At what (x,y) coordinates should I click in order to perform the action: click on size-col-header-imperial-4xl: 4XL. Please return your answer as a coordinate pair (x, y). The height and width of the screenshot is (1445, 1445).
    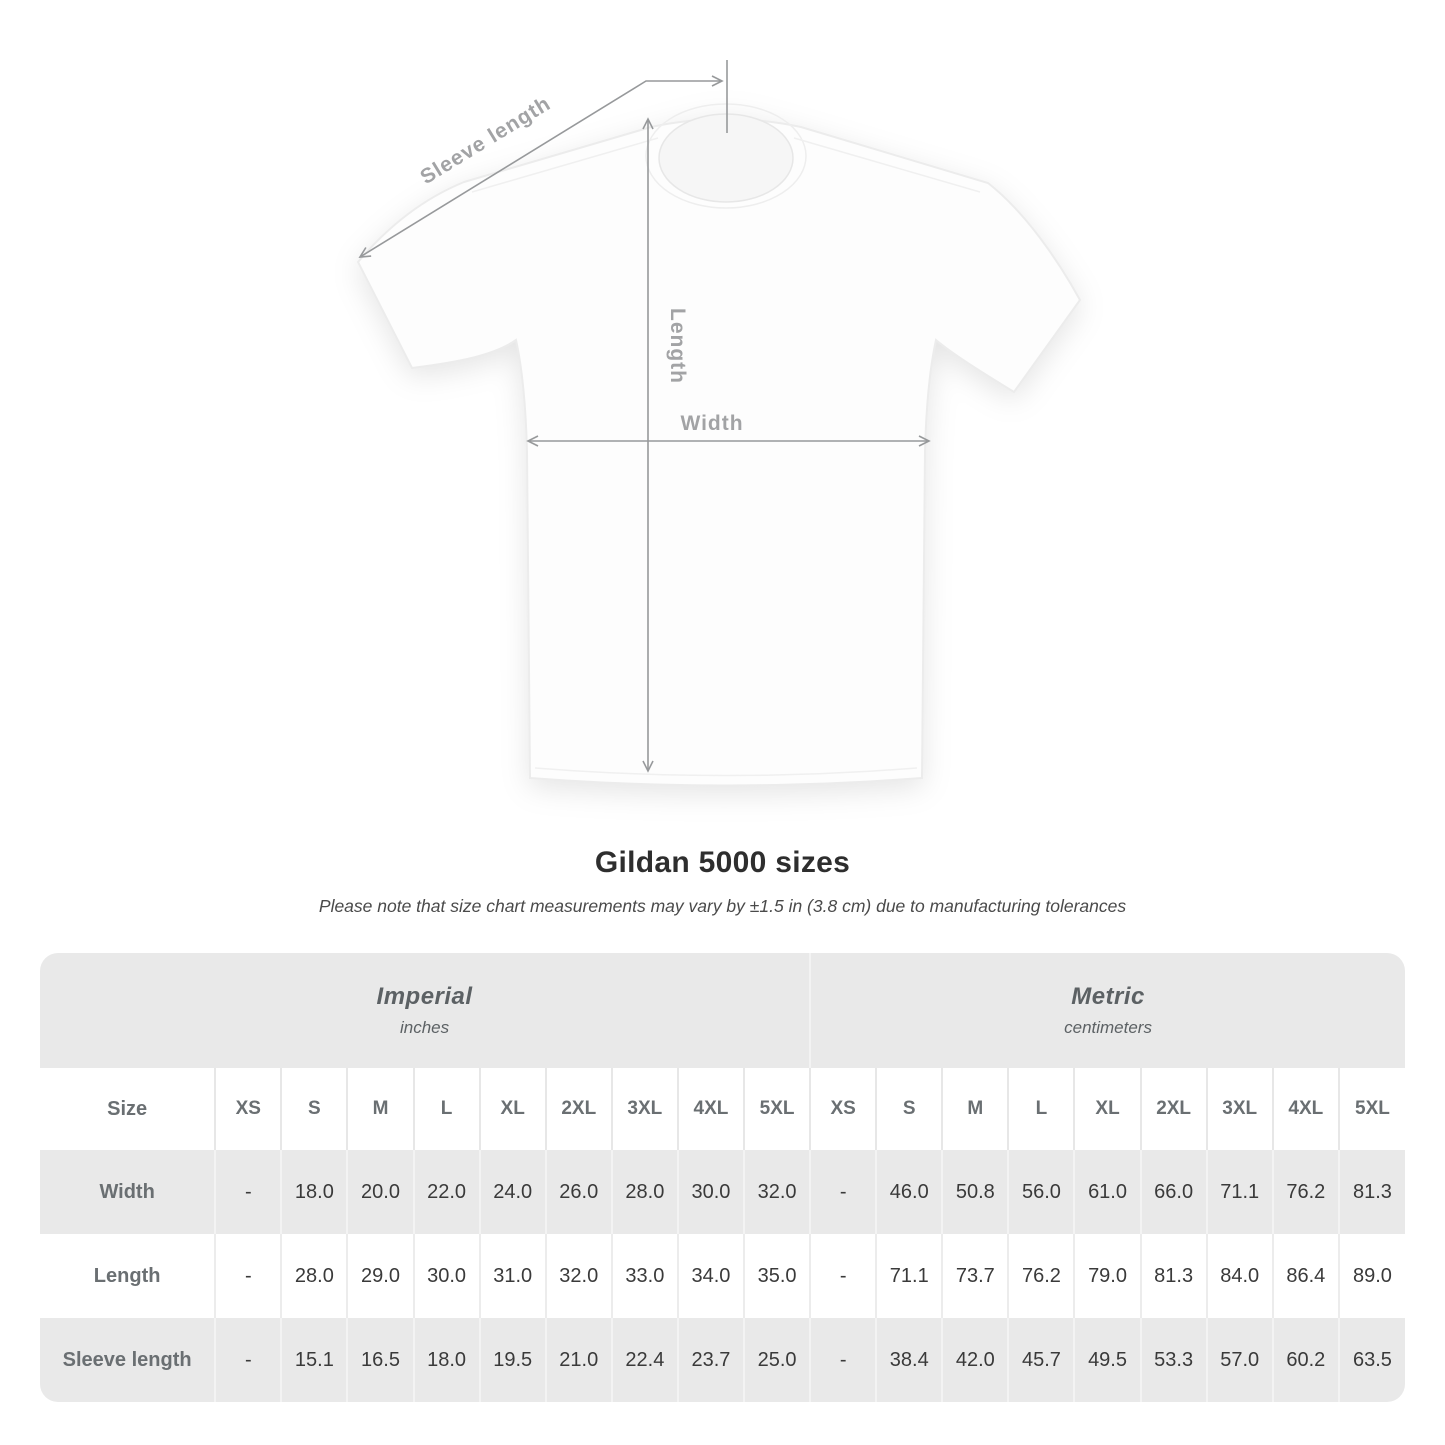
    Looking at the image, I should click on (710, 1109).